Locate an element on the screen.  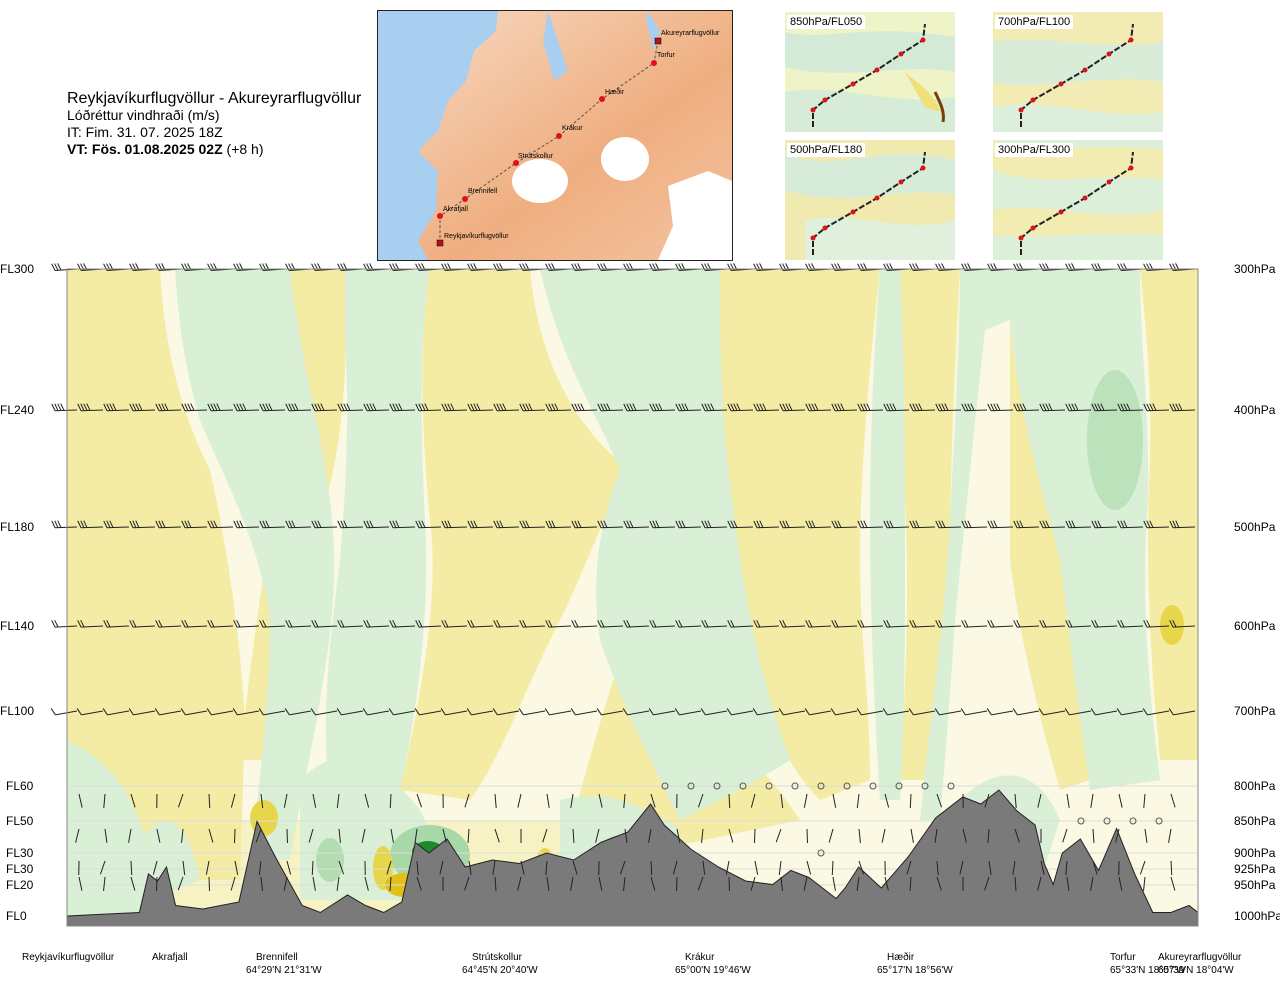
right-axis-label: 700hPa is located at coordinates (1255, 711).